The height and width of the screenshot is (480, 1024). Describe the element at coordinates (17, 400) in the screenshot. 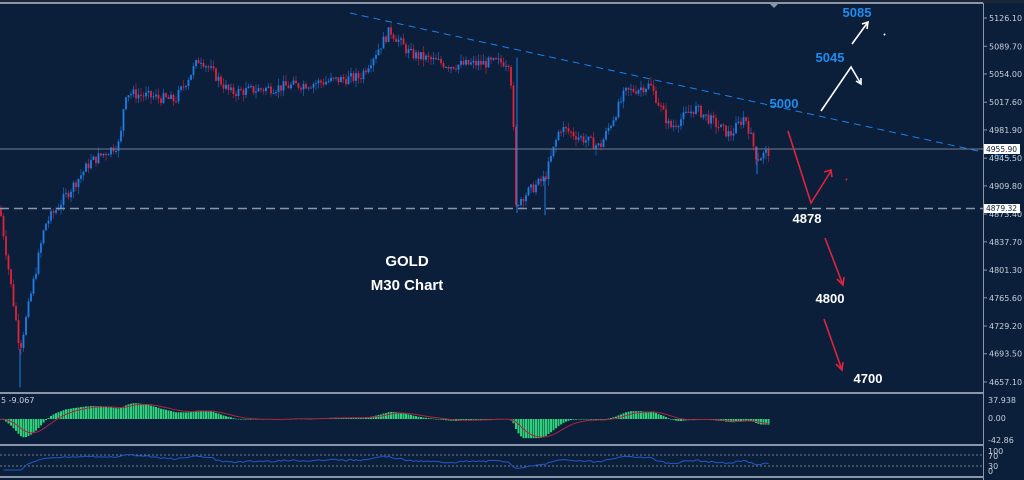

I see `macd-value-label: 5 -9.067` at that location.